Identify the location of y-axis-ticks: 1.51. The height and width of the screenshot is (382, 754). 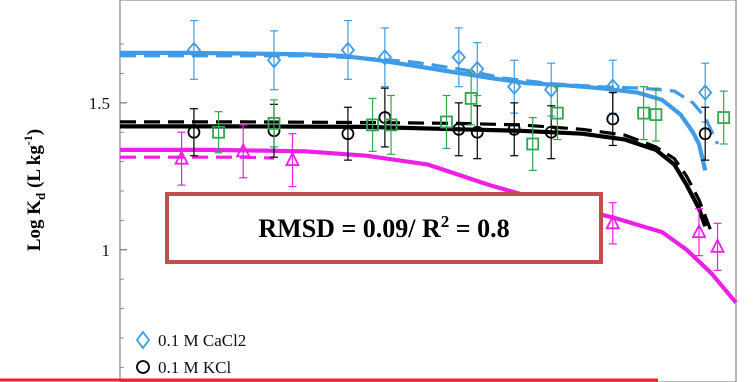
(108, 205).